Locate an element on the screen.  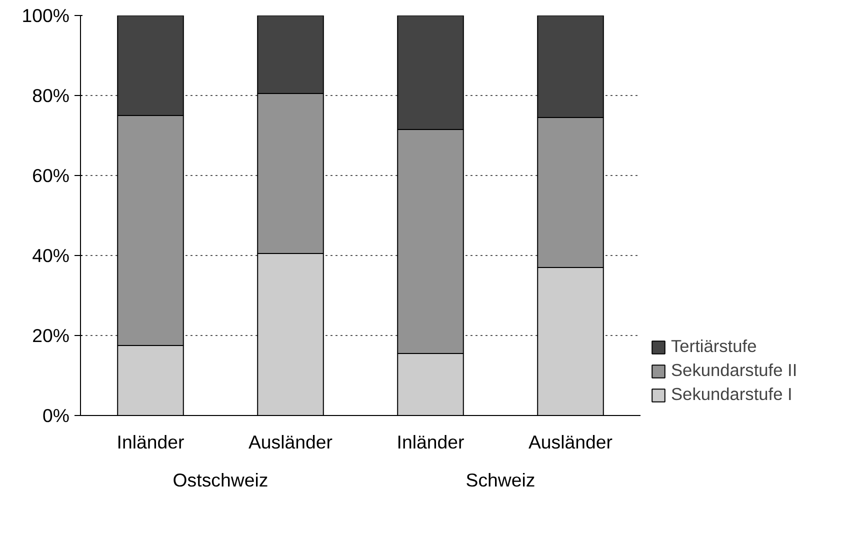
text: Ostschweiz is located at coordinates (220, 480).